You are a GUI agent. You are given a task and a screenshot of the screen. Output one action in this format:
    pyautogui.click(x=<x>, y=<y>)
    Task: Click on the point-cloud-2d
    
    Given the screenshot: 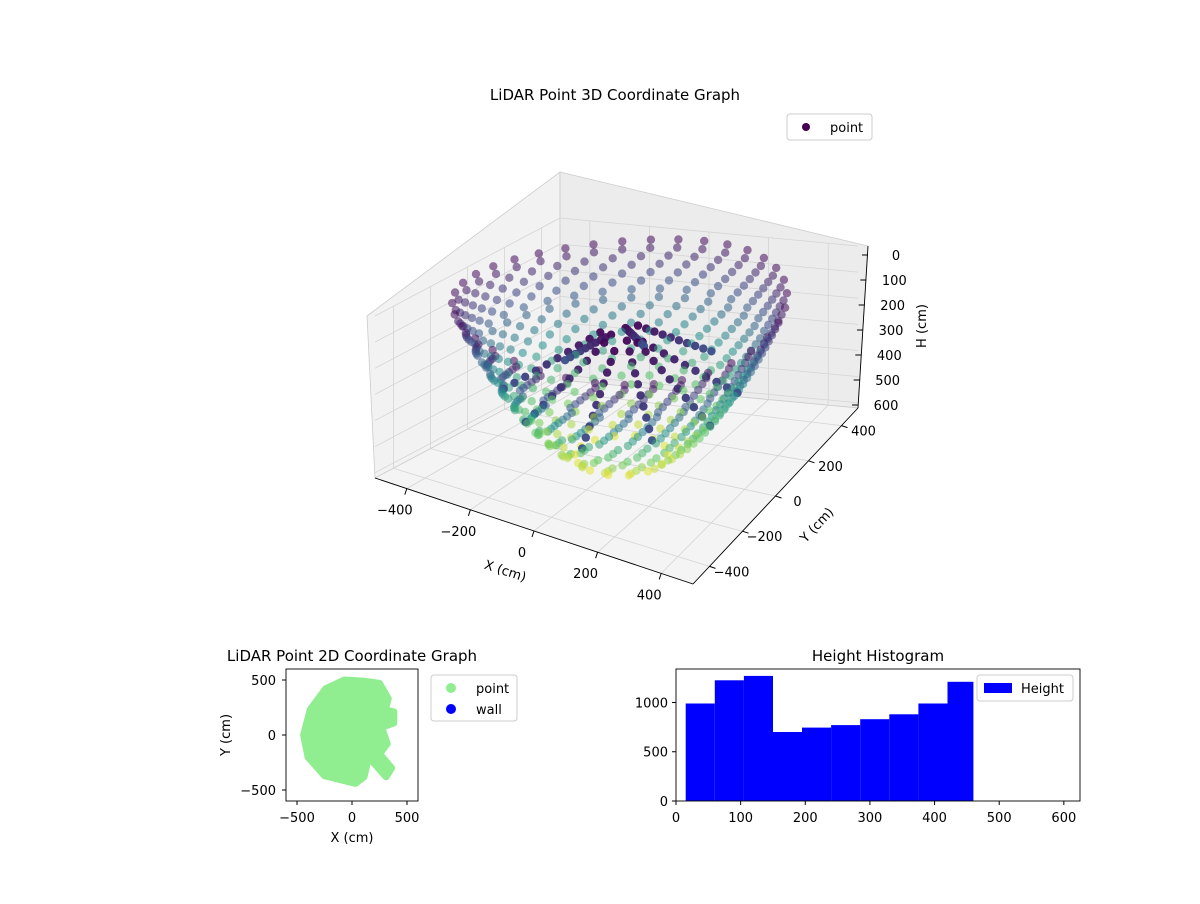 What is the action you would take?
    pyautogui.click(x=349, y=731)
    